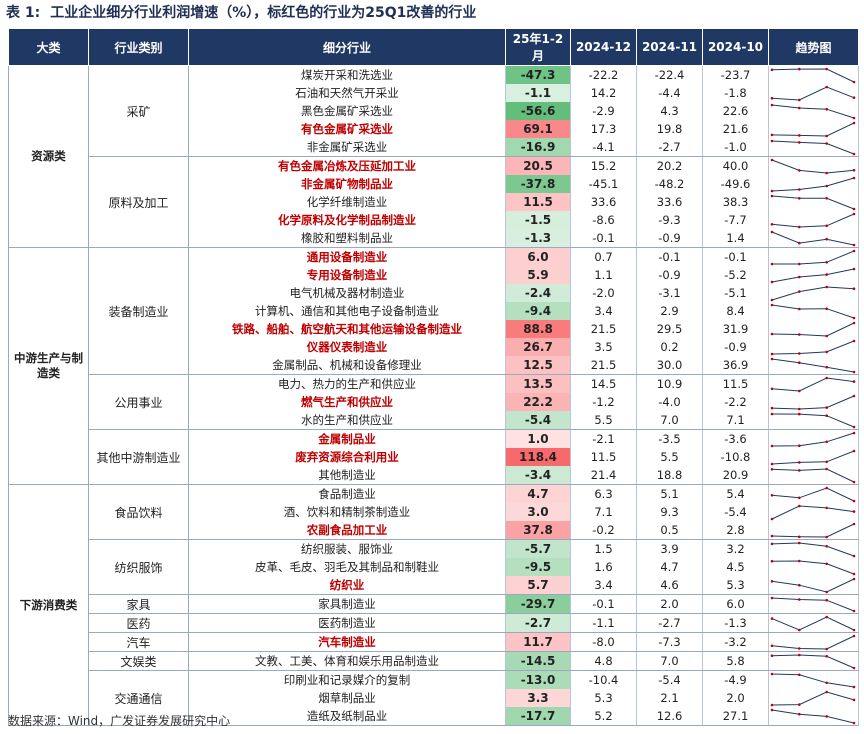  Describe the element at coordinates (138, 604) in the screenshot. I see `industry-category-cell: 家具` at that location.